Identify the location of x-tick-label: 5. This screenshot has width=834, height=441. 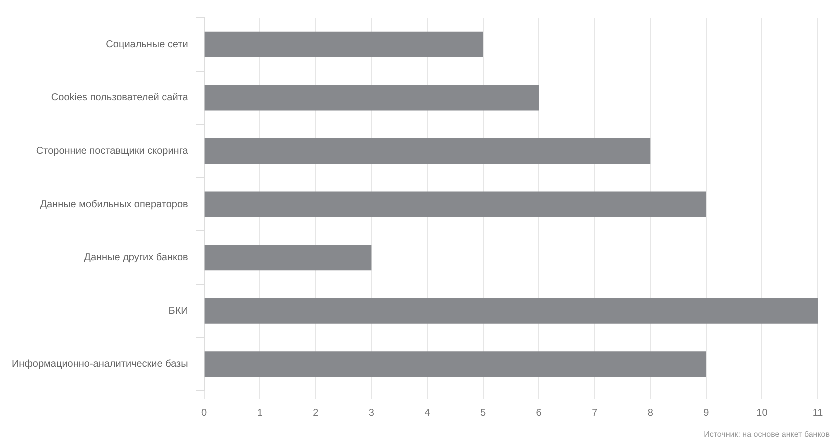
(483, 413).